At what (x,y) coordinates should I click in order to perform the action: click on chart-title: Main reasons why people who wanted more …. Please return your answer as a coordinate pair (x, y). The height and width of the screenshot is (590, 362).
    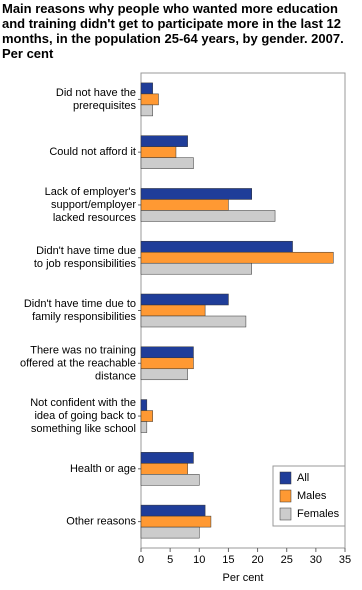
    Looking at the image, I should click on (173, 31).